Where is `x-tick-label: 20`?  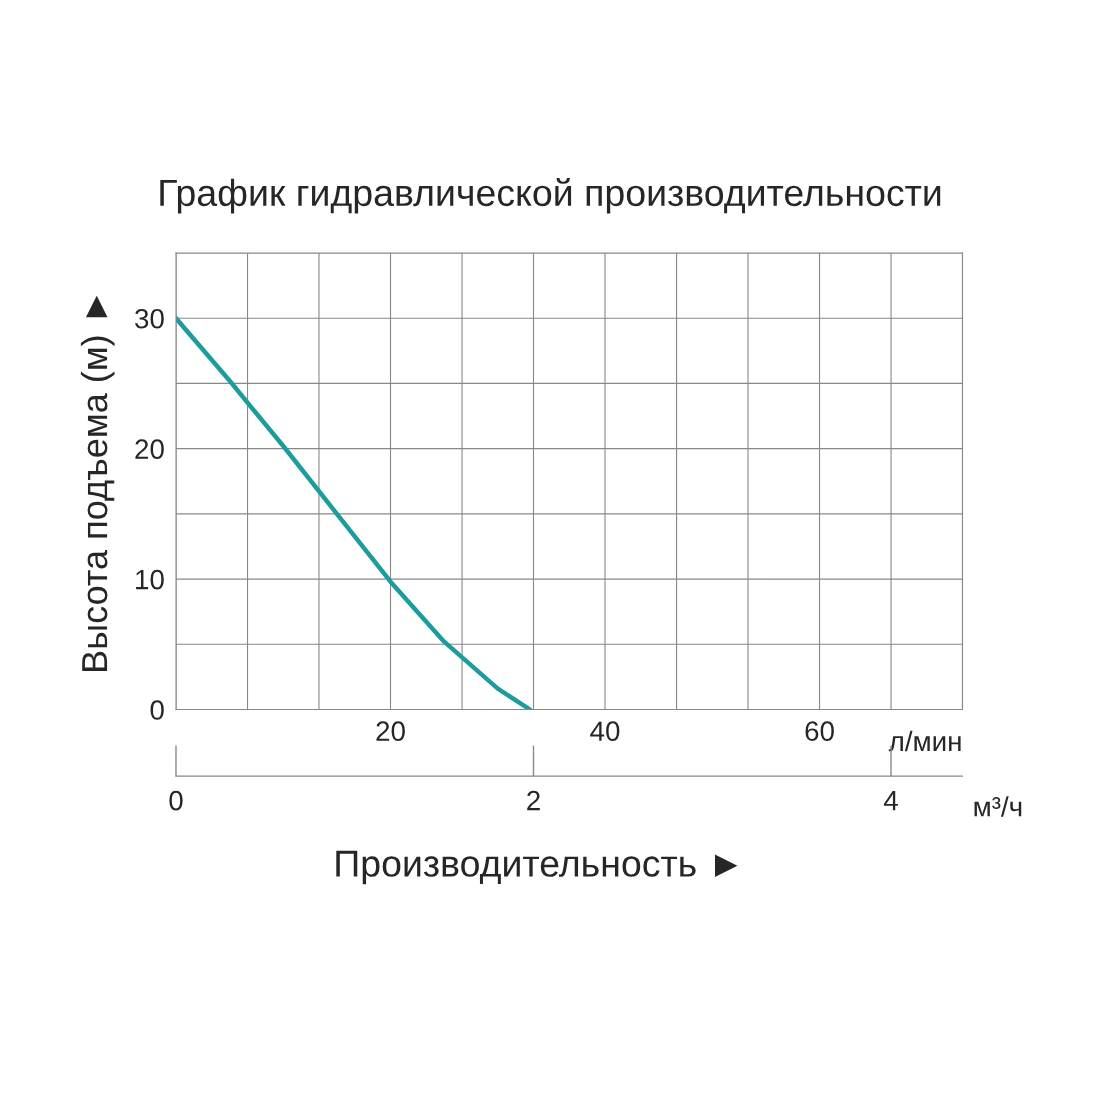
x-tick-label: 20 is located at coordinates (390, 731).